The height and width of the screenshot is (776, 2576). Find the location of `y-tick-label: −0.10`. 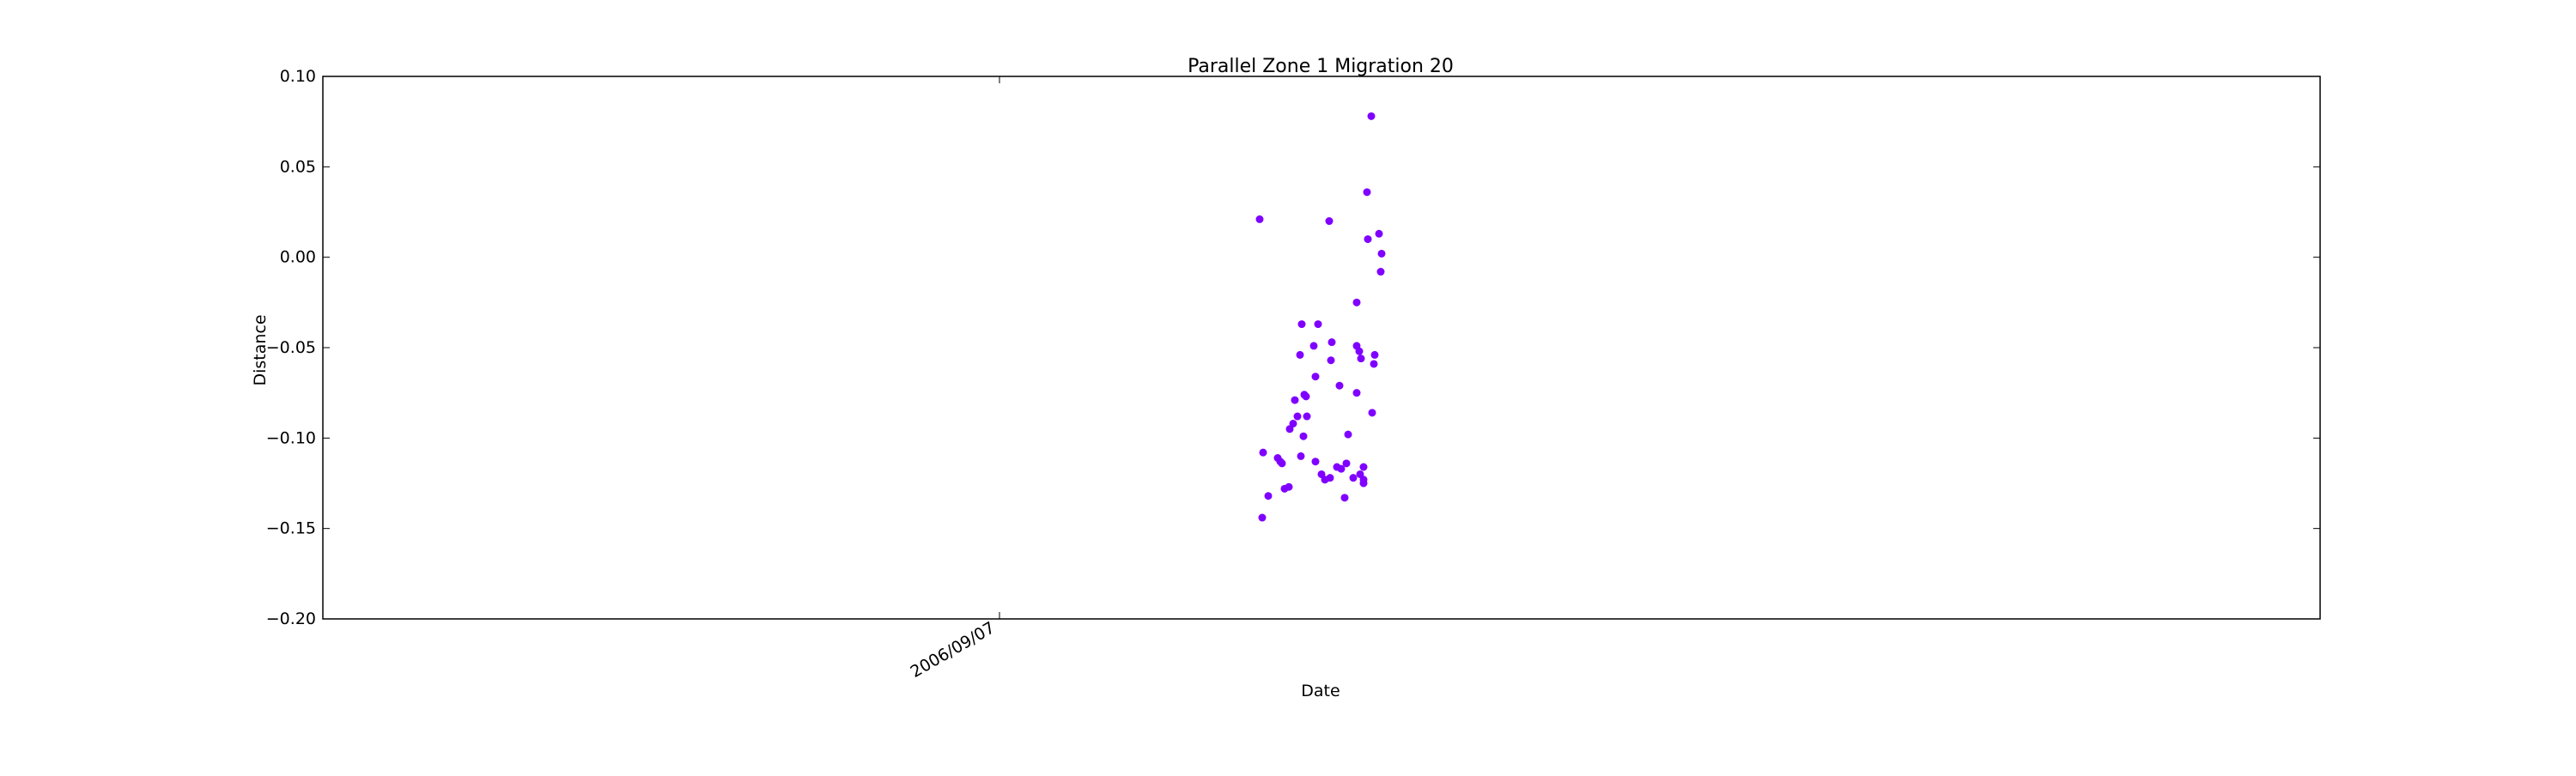

y-tick-label: −0.10 is located at coordinates (291, 438).